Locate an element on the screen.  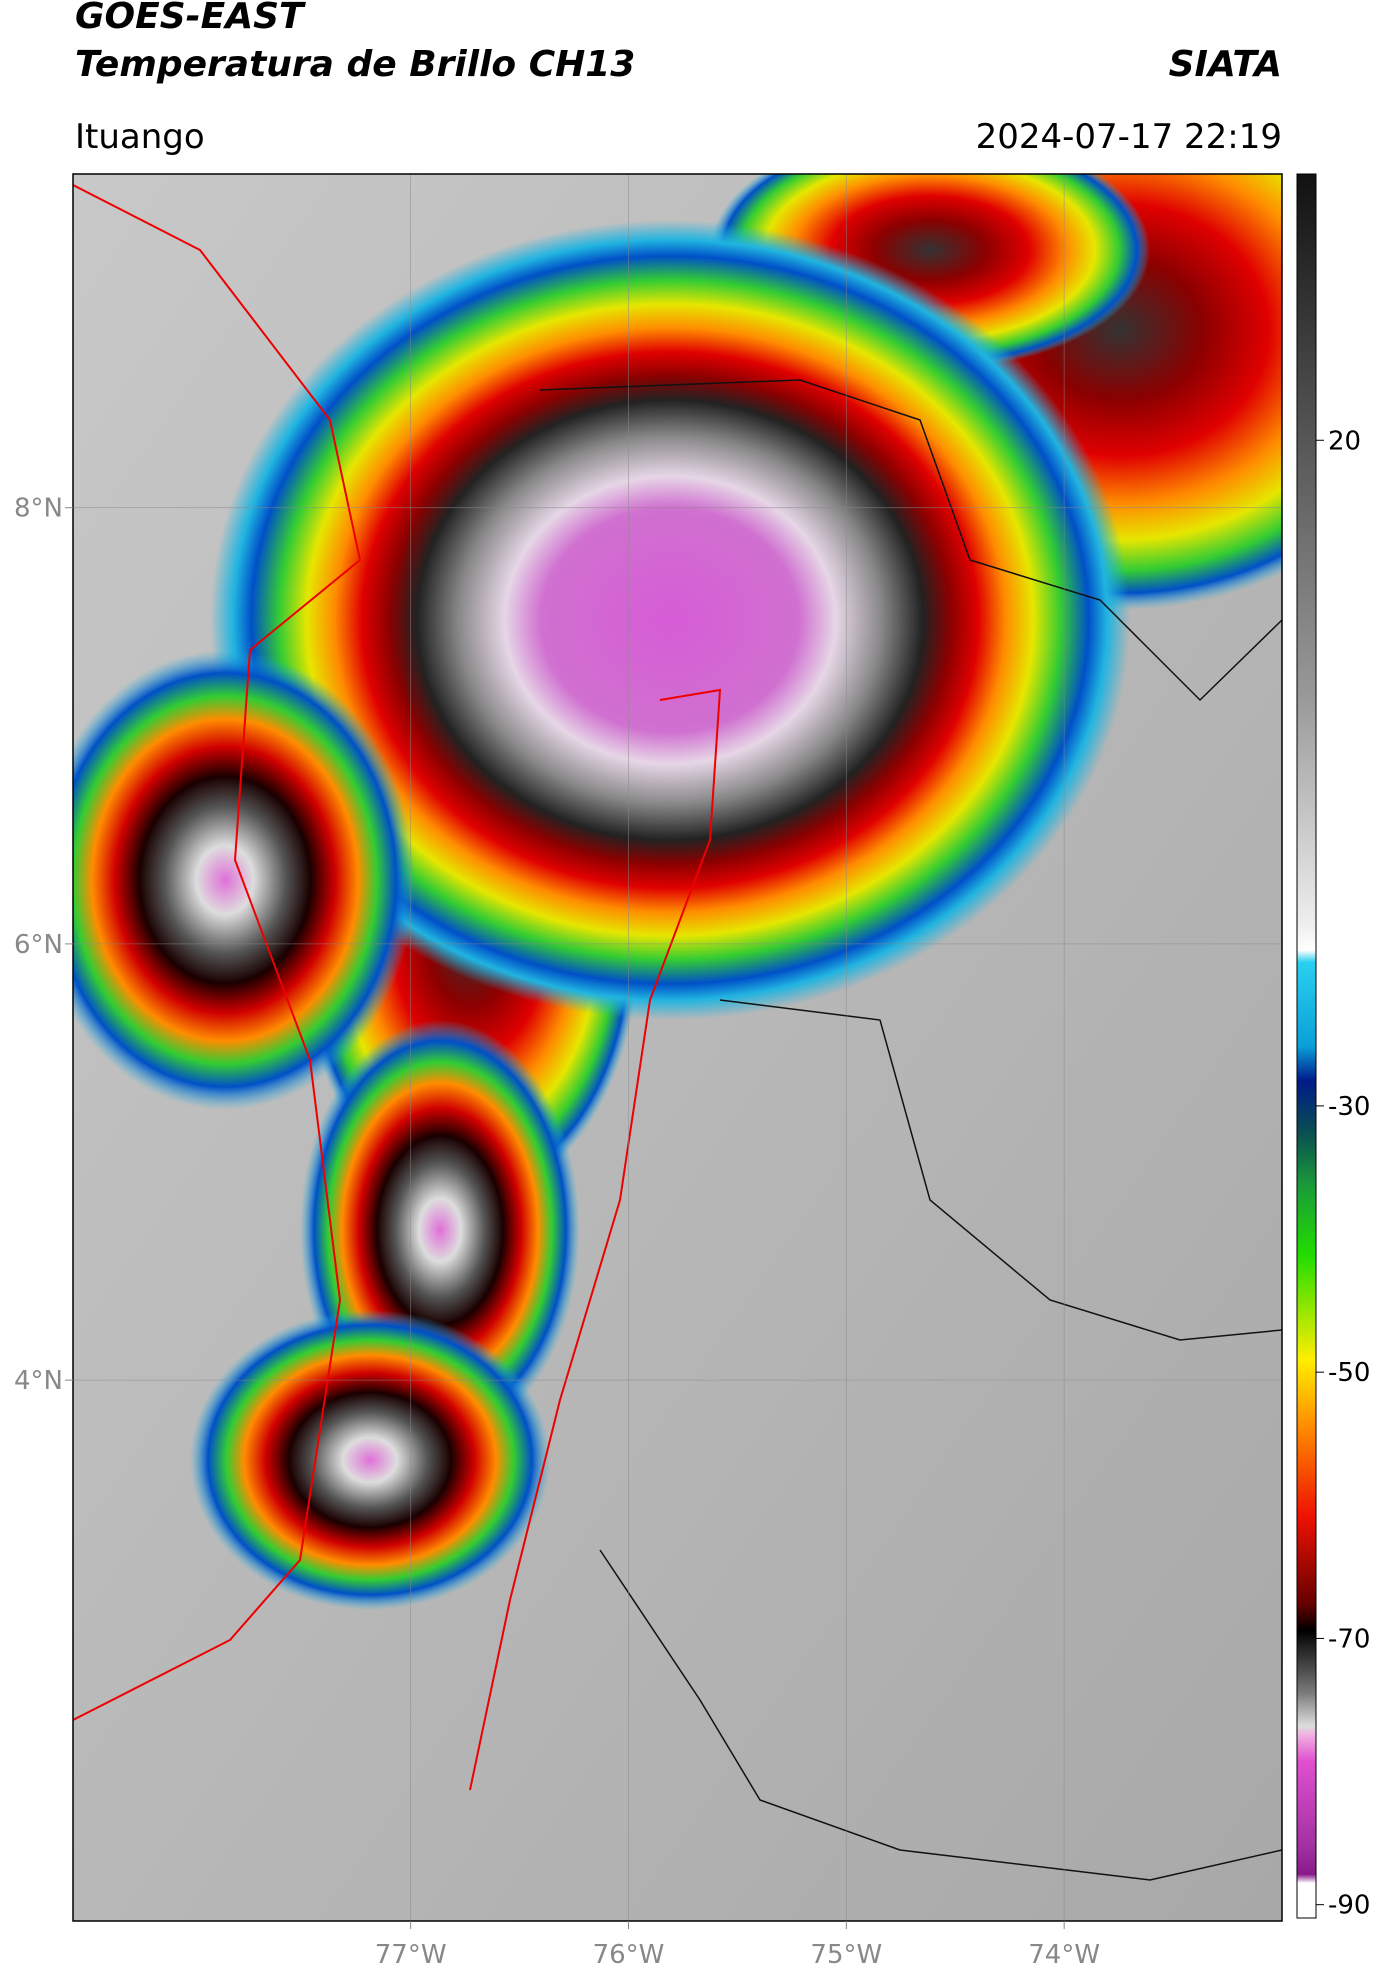
datetime: 2024-07-17 22:19 is located at coordinates (1129, 137).